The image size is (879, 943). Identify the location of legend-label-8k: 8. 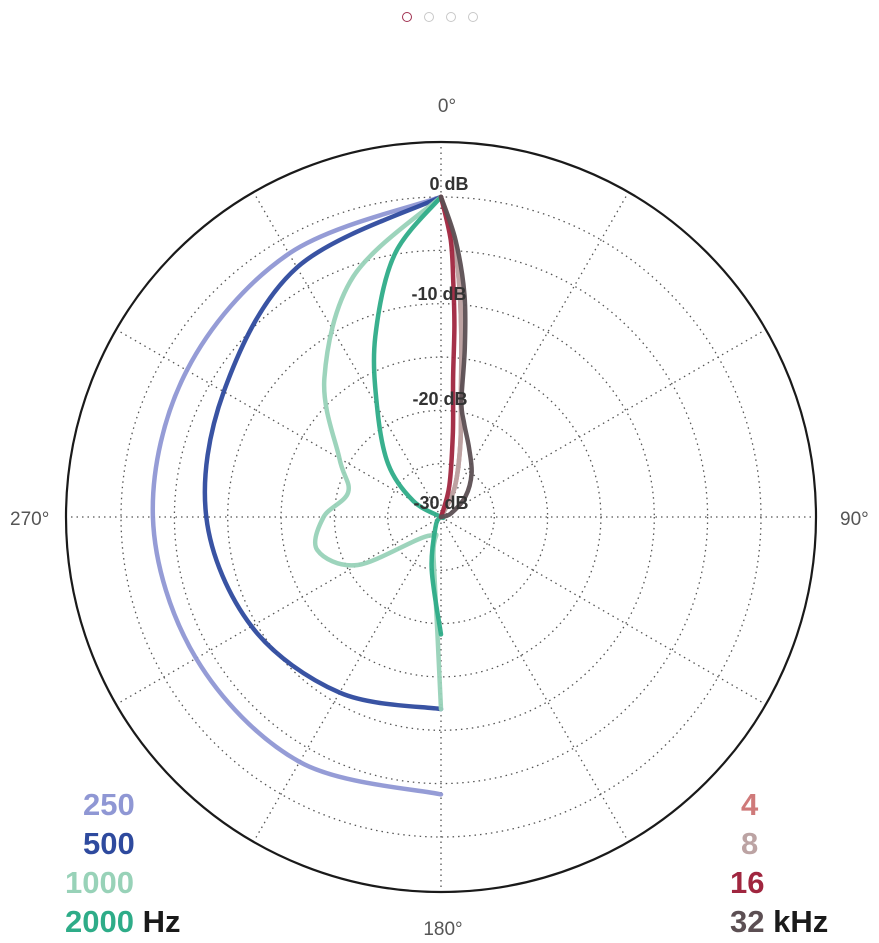
(750, 843).